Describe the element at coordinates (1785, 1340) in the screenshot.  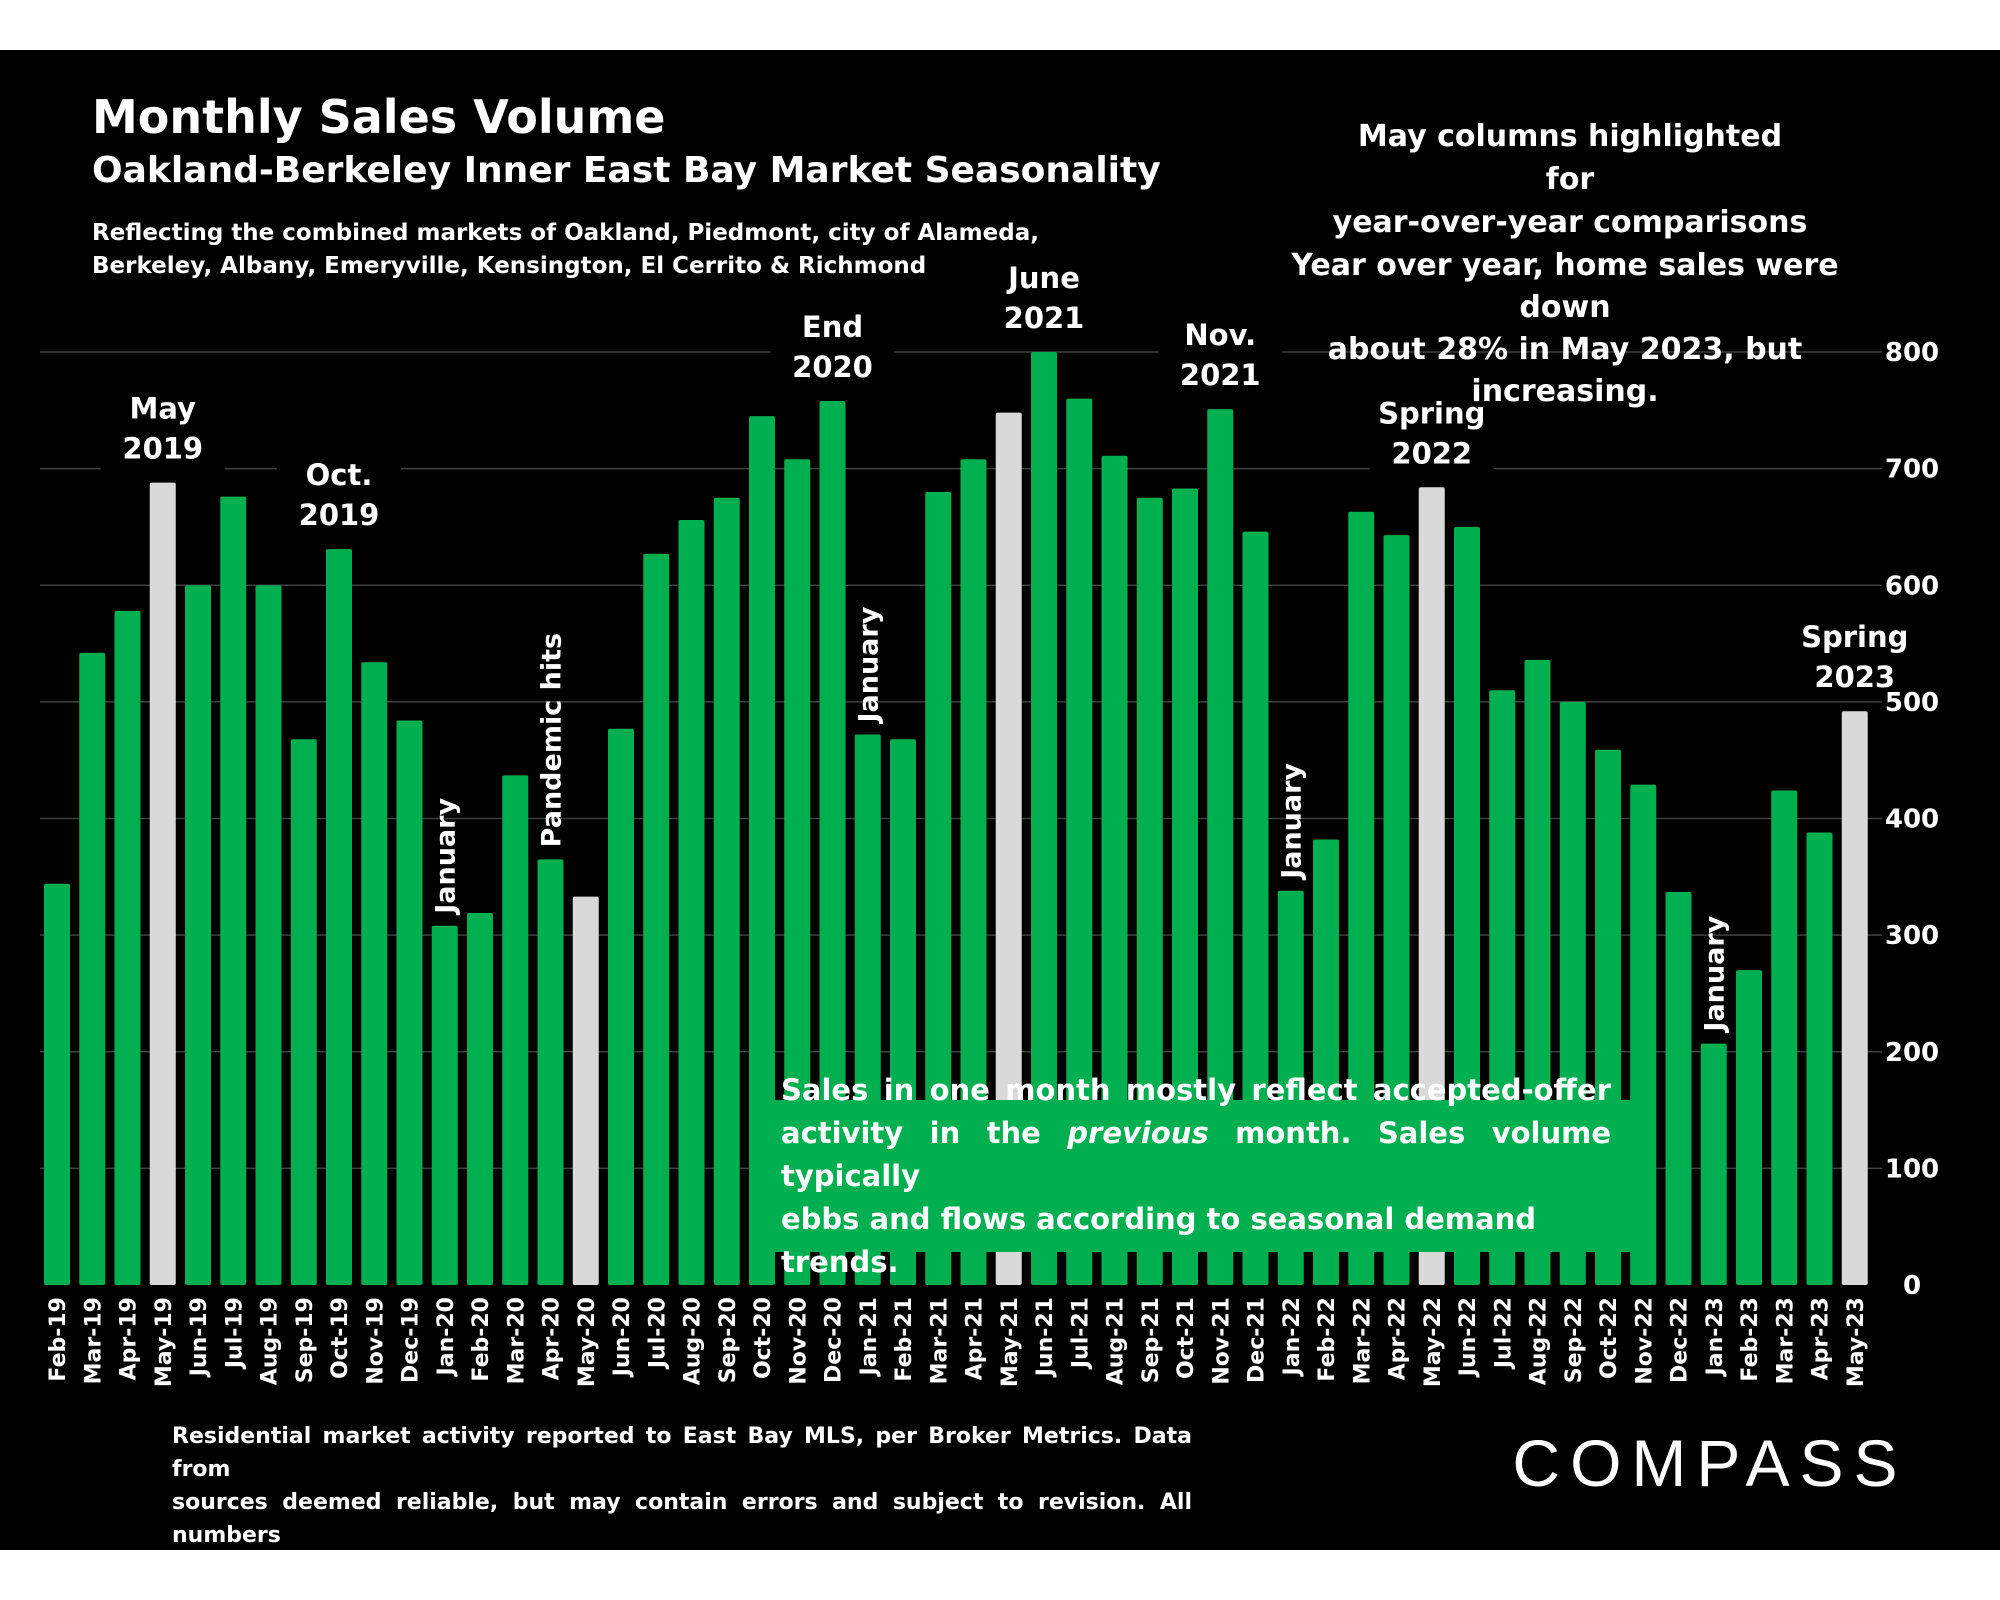
I see `x-tick-label: Mar-23` at that location.